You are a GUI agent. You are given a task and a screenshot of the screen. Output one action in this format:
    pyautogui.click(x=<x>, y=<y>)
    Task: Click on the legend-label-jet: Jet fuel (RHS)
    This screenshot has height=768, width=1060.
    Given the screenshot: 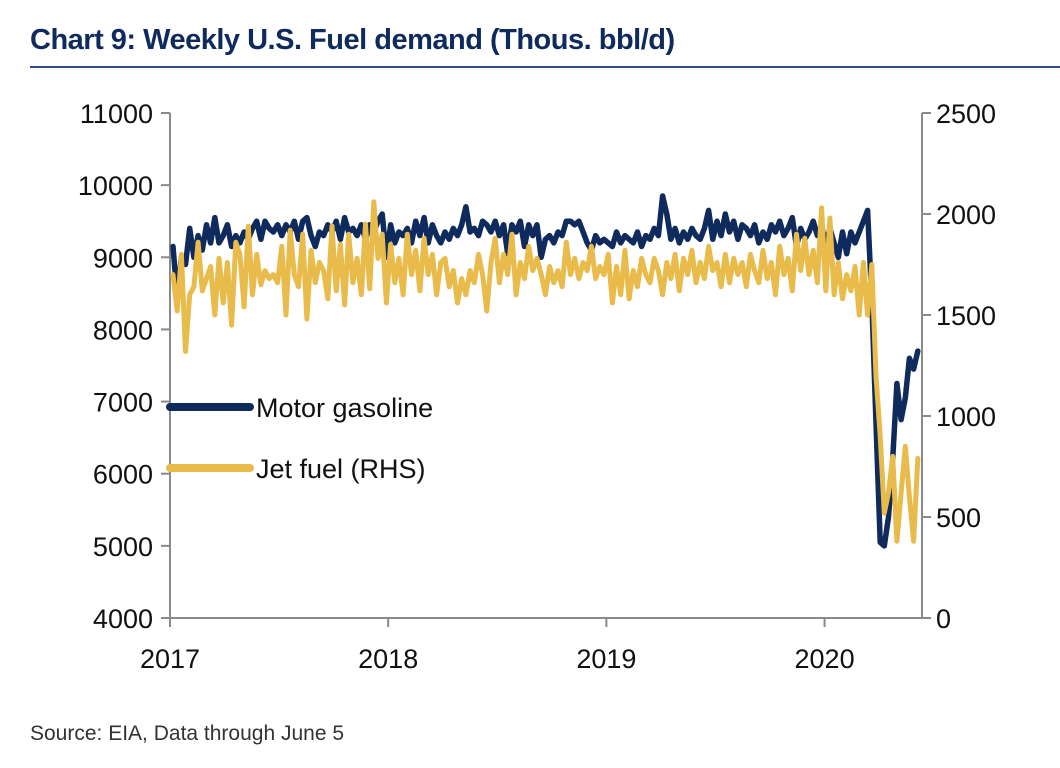 What is the action you would take?
    pyautogui.click(x=341, y=469)
    